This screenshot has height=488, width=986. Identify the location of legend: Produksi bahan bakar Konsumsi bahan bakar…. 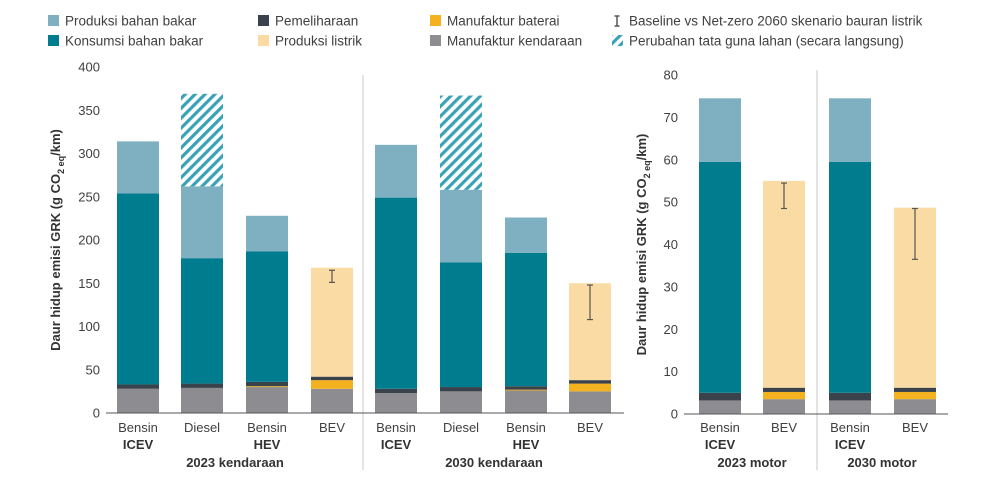
(485, 31).